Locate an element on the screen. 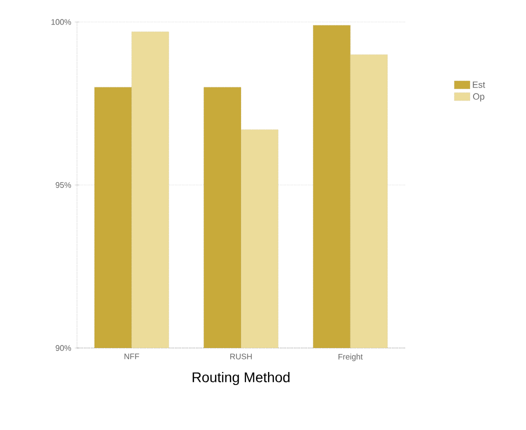 The height and width of the screenshot is (430, 526). x-axis-title: Routing Method is located at coordinates (241, 379).